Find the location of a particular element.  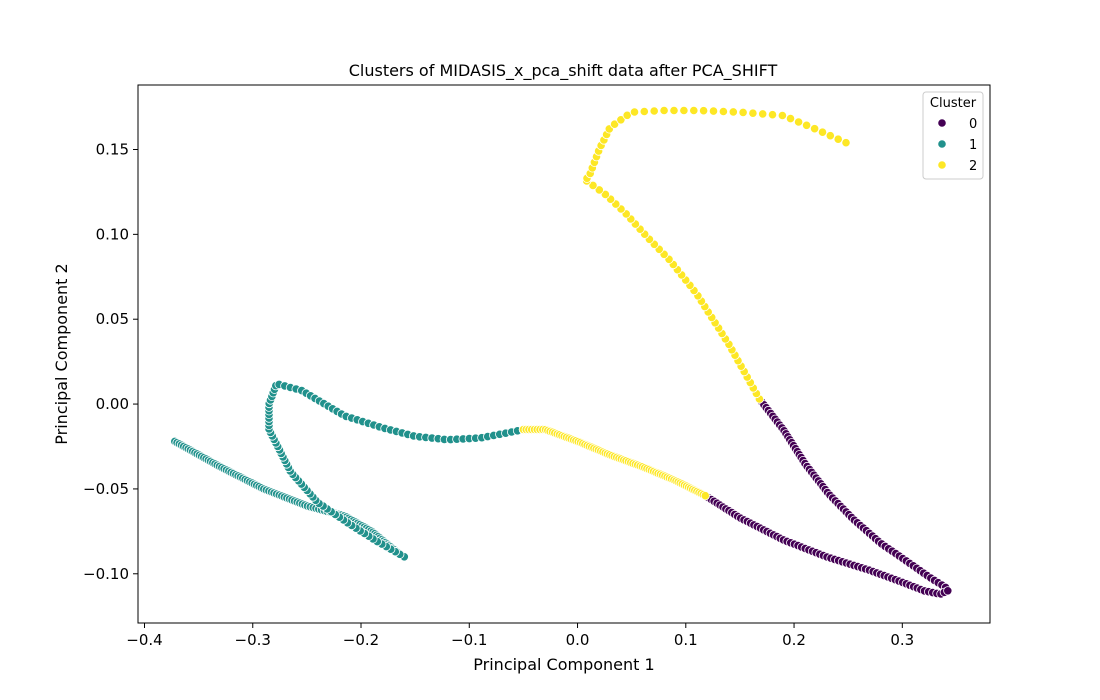

legend-label: 1 is located at coordinates (973, 145).